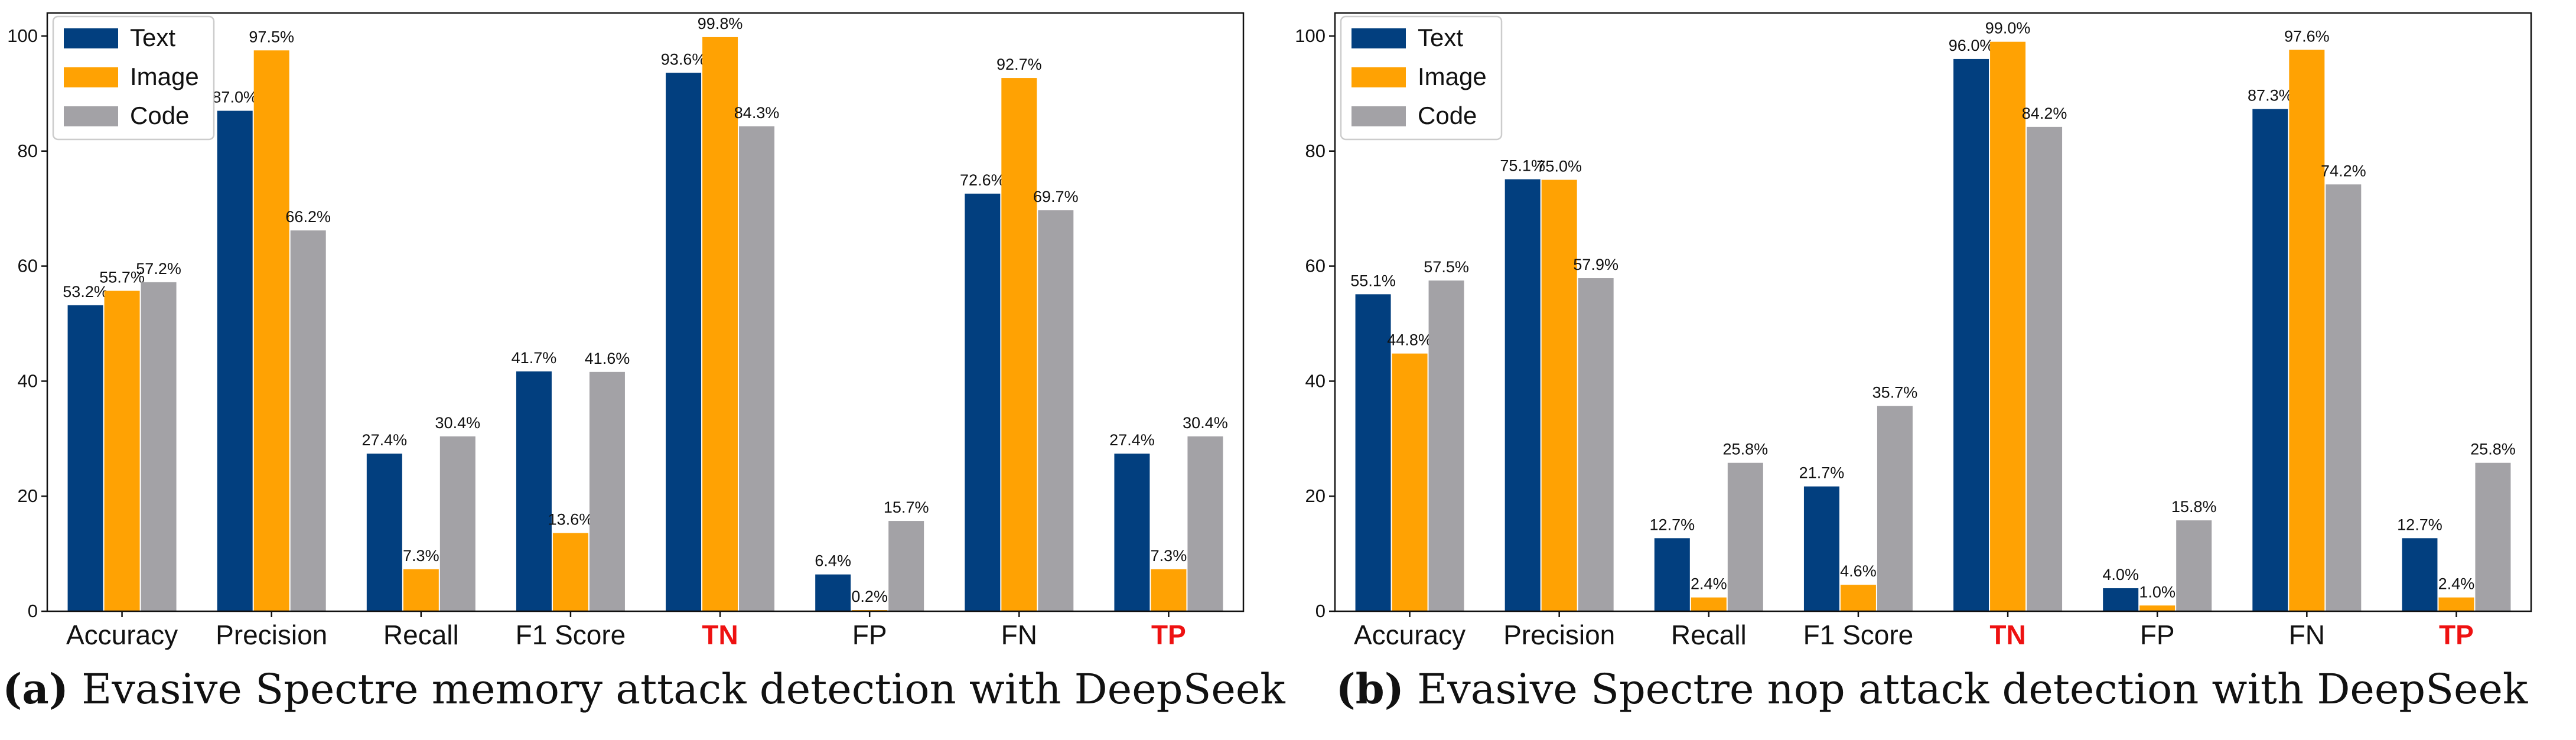 The image size is (2576, 740). Describe the element at coordinates (1315, 495) in the screenshot. I see `y-tick-label-b: 20` at that location.